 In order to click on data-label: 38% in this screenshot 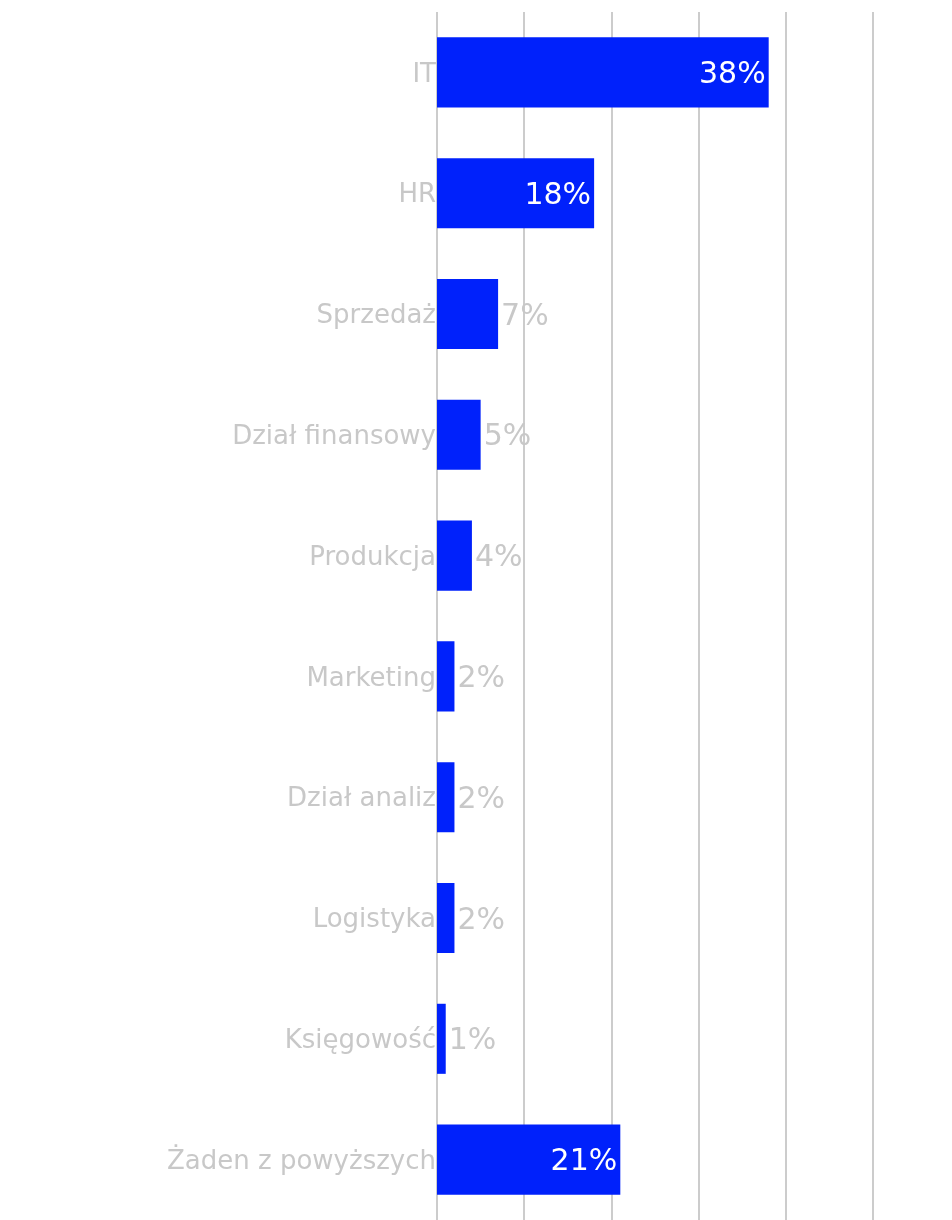, I will do `click(732, 72)`.